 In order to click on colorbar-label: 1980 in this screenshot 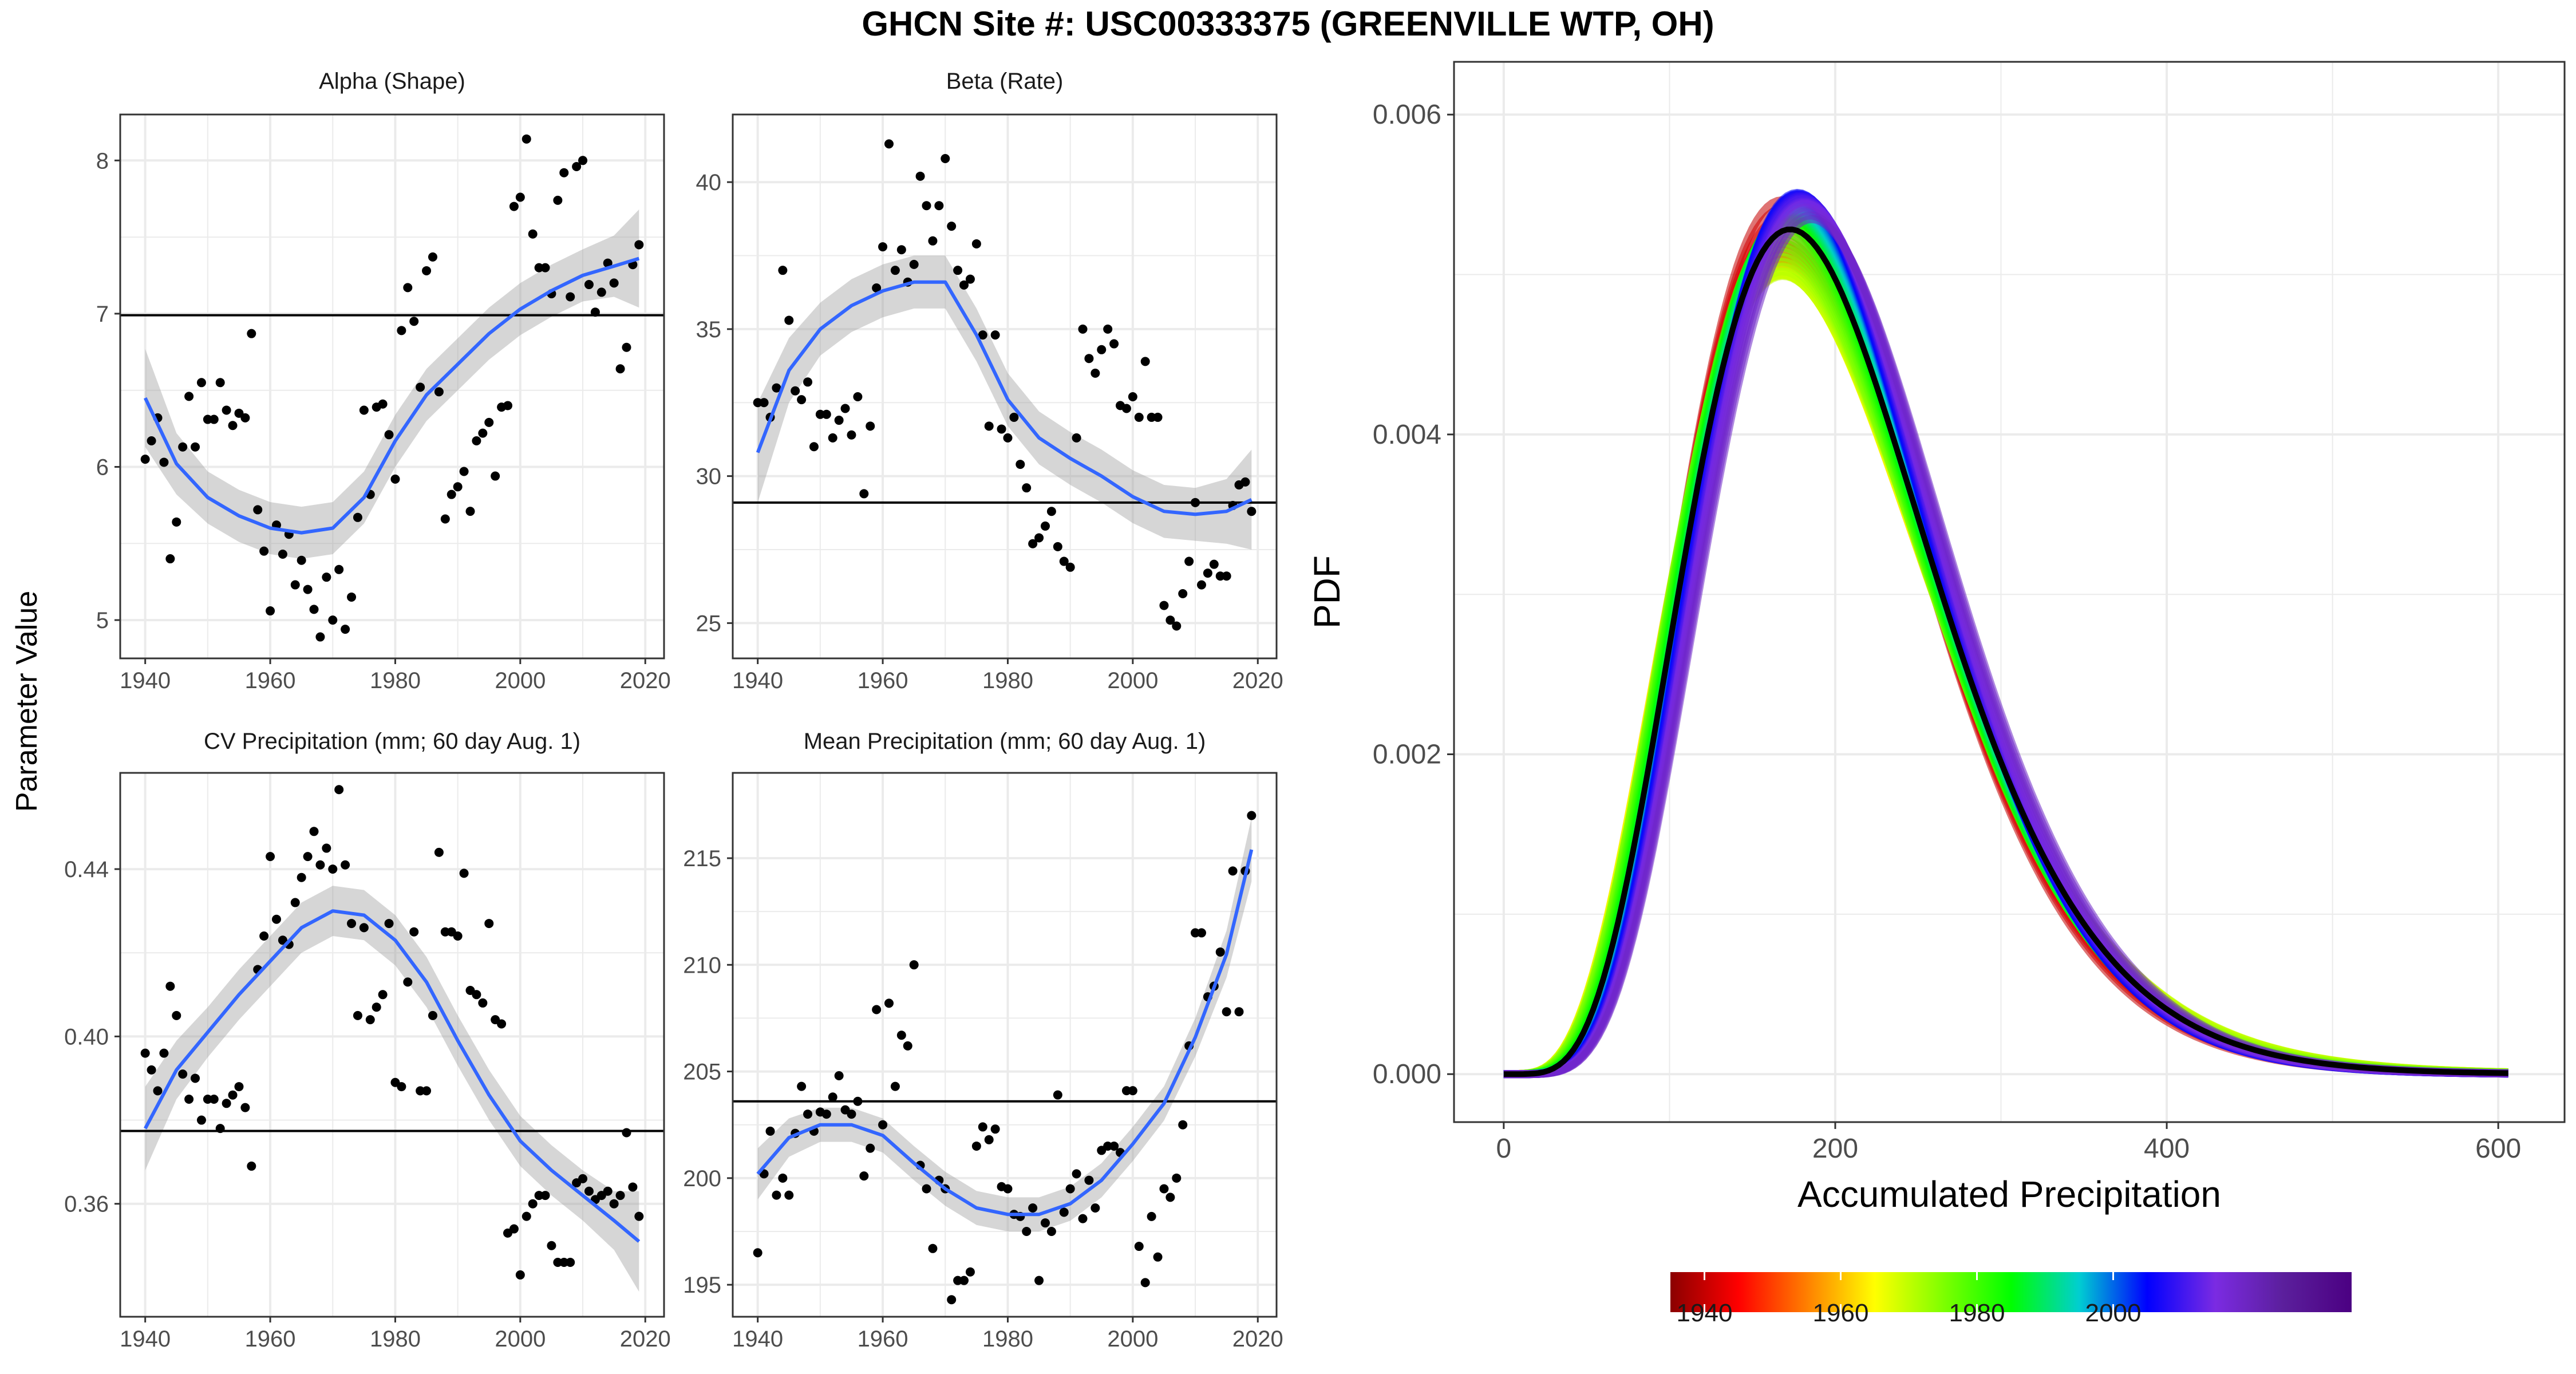, I will do `click(1977, 1313)`.